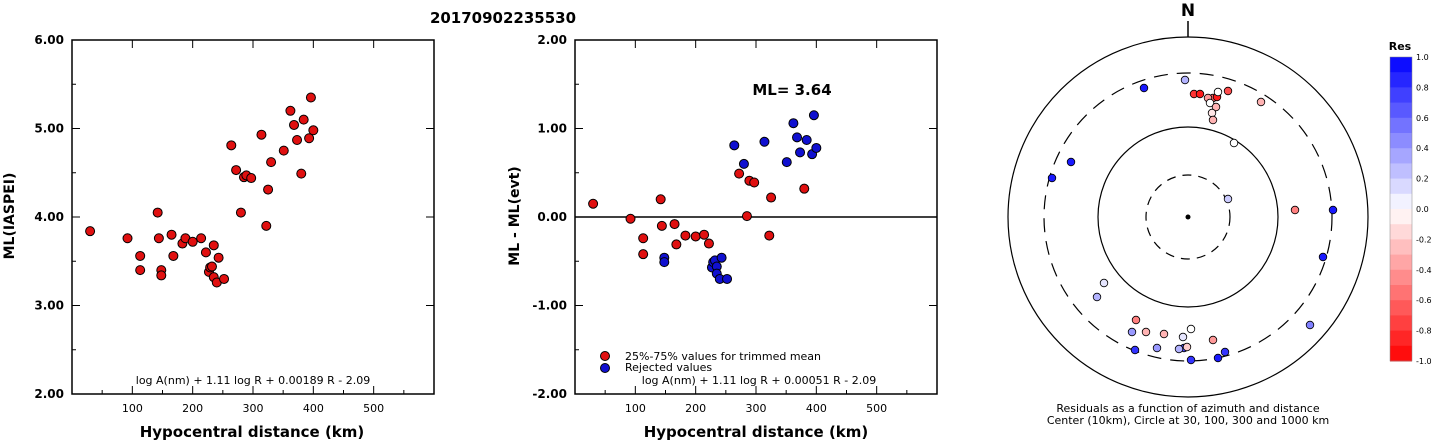 This screenshot has height=441, width=1437. I want to click on y-tick-label: -1.00, so click(549, 306).